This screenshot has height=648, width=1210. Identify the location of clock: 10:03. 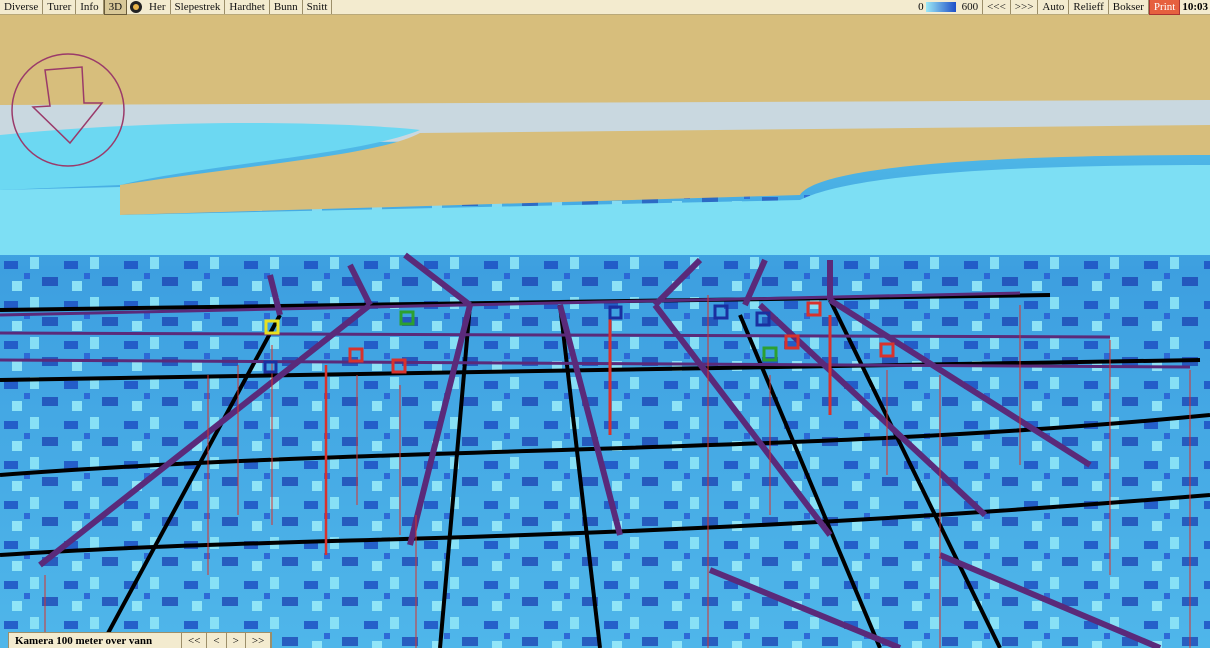
(1195, 7).